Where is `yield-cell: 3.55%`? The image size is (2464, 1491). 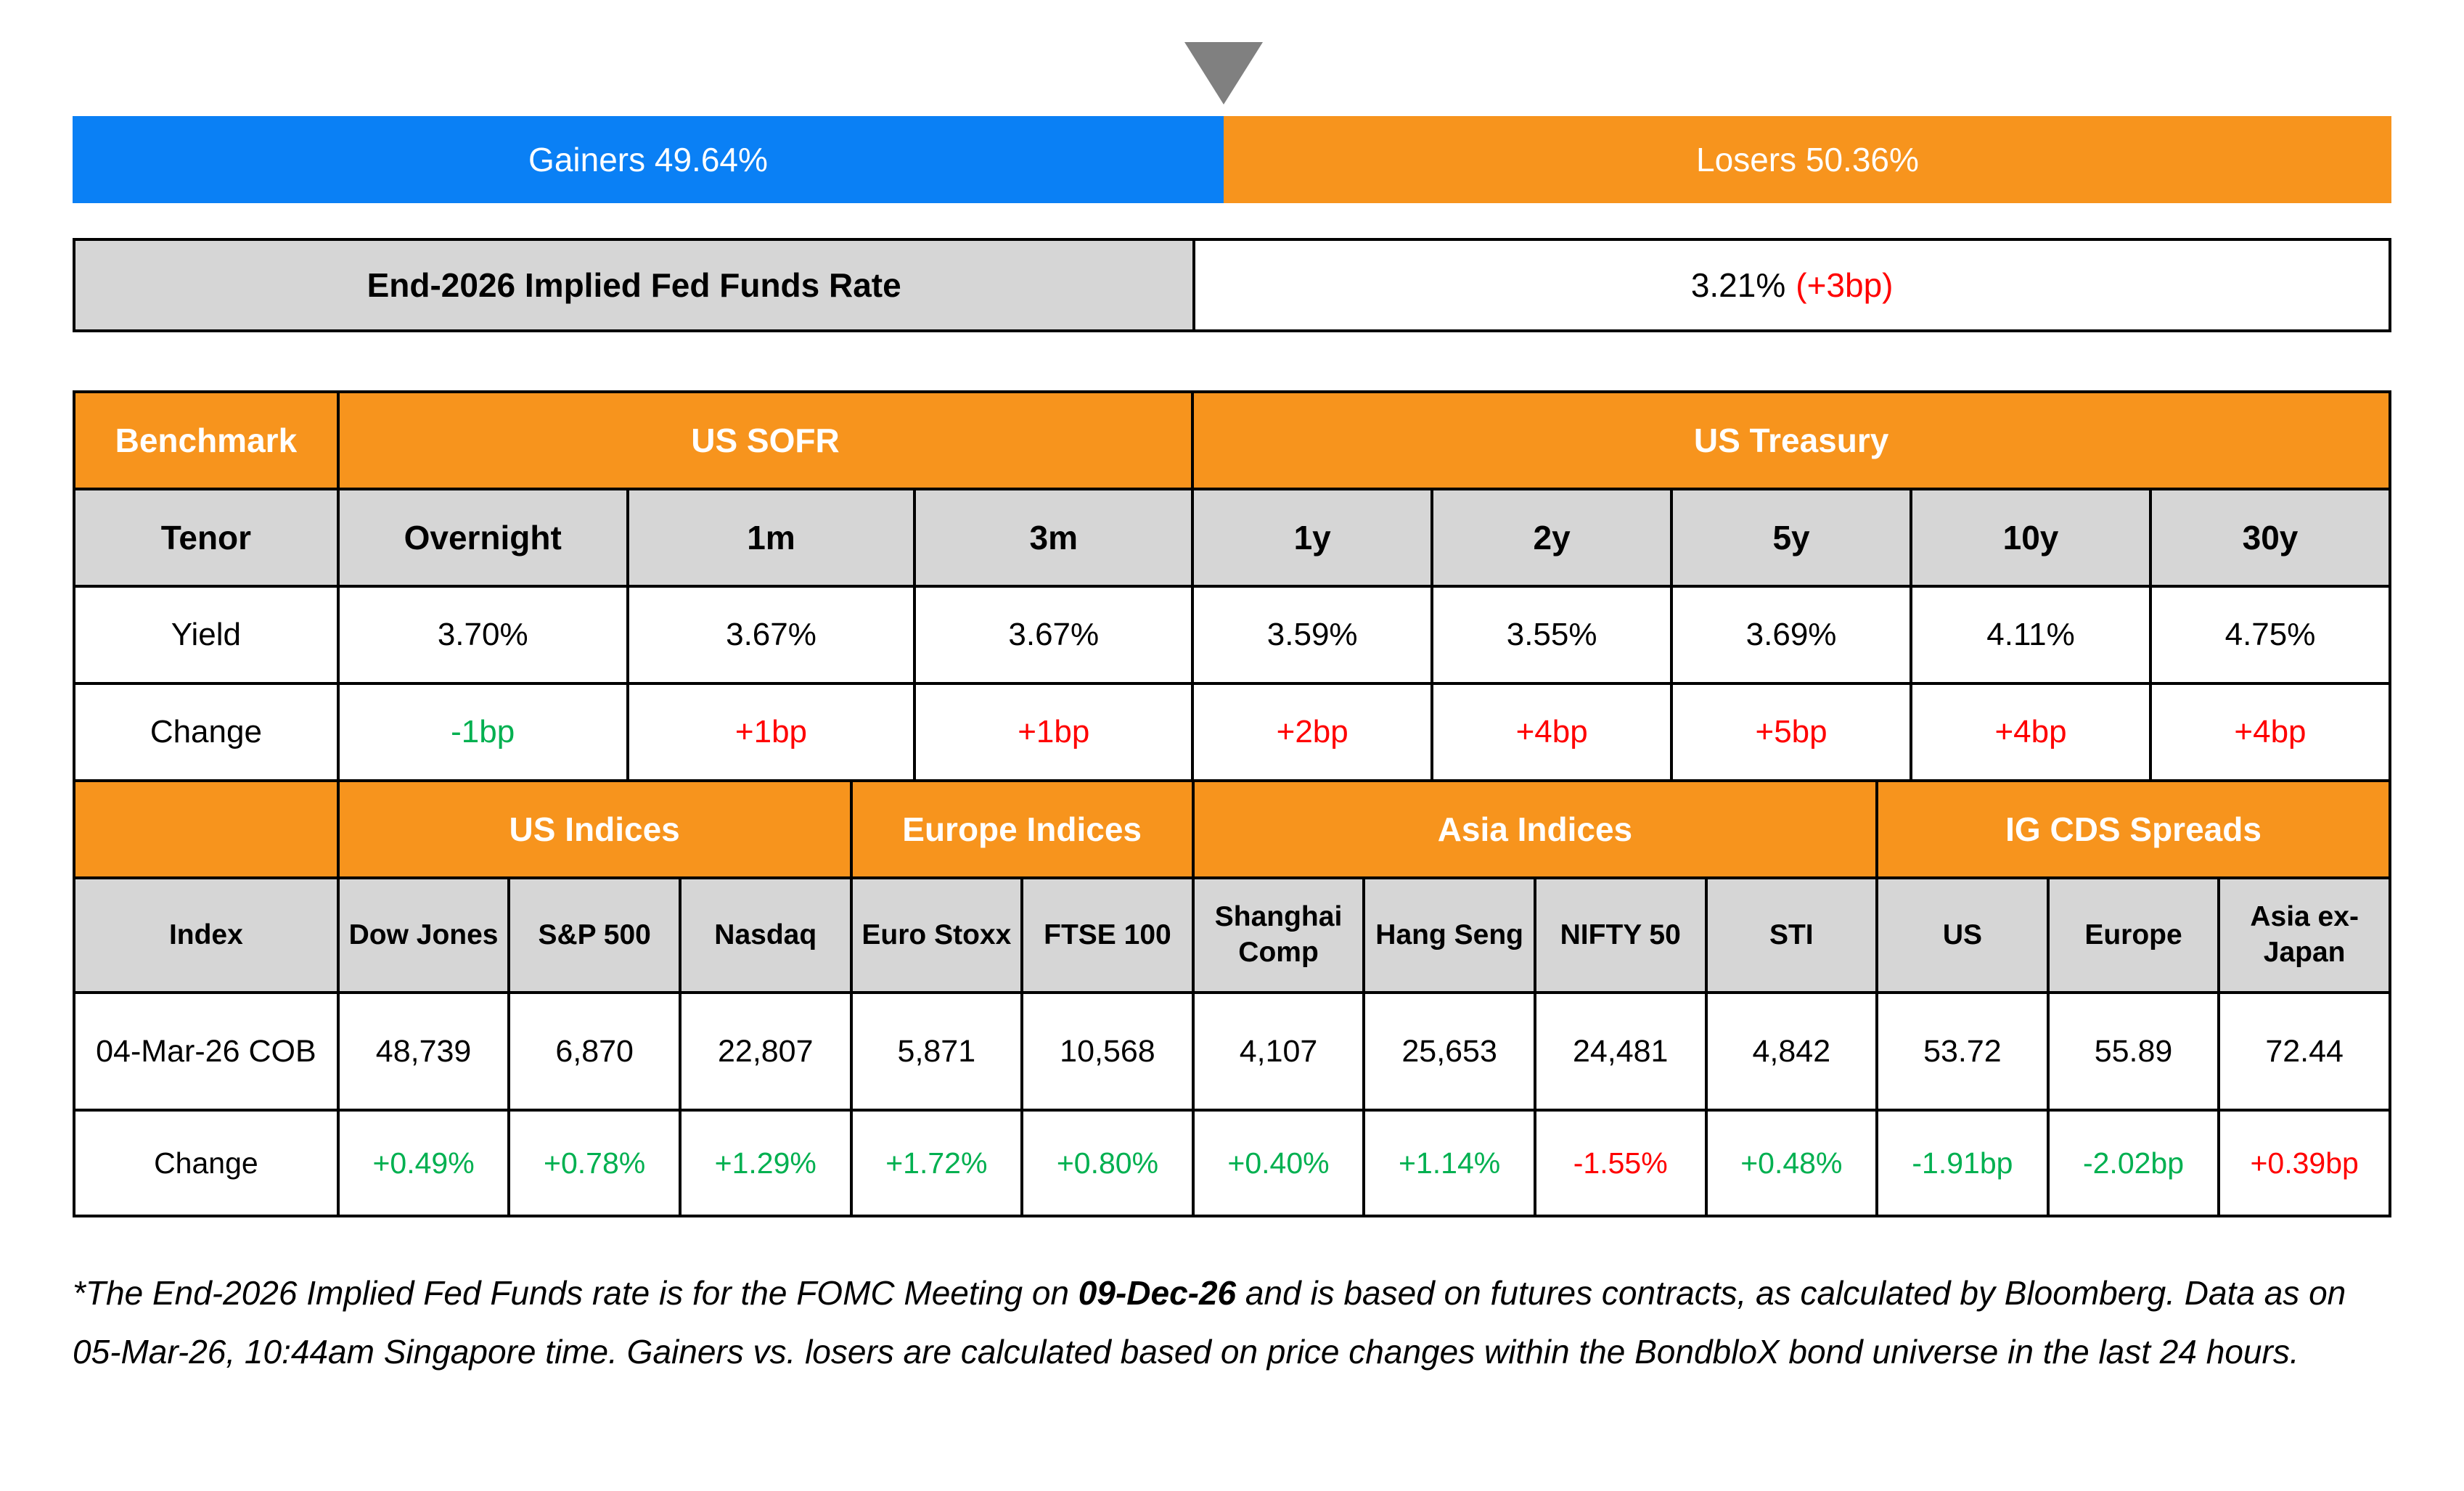 yield-cell: 3.55% is located at coordinates (1552, 635).